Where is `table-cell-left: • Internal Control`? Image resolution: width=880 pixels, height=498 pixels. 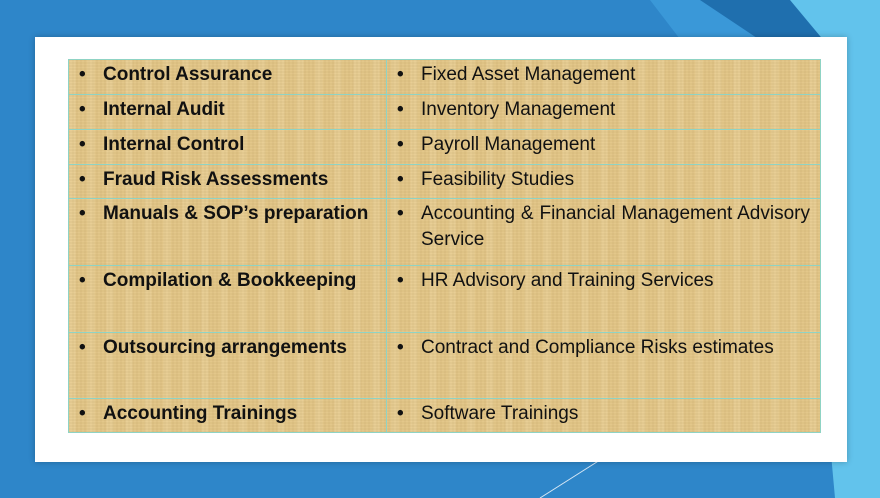 table-cell-left: • Internal Control is located at coordinates (227, 147).